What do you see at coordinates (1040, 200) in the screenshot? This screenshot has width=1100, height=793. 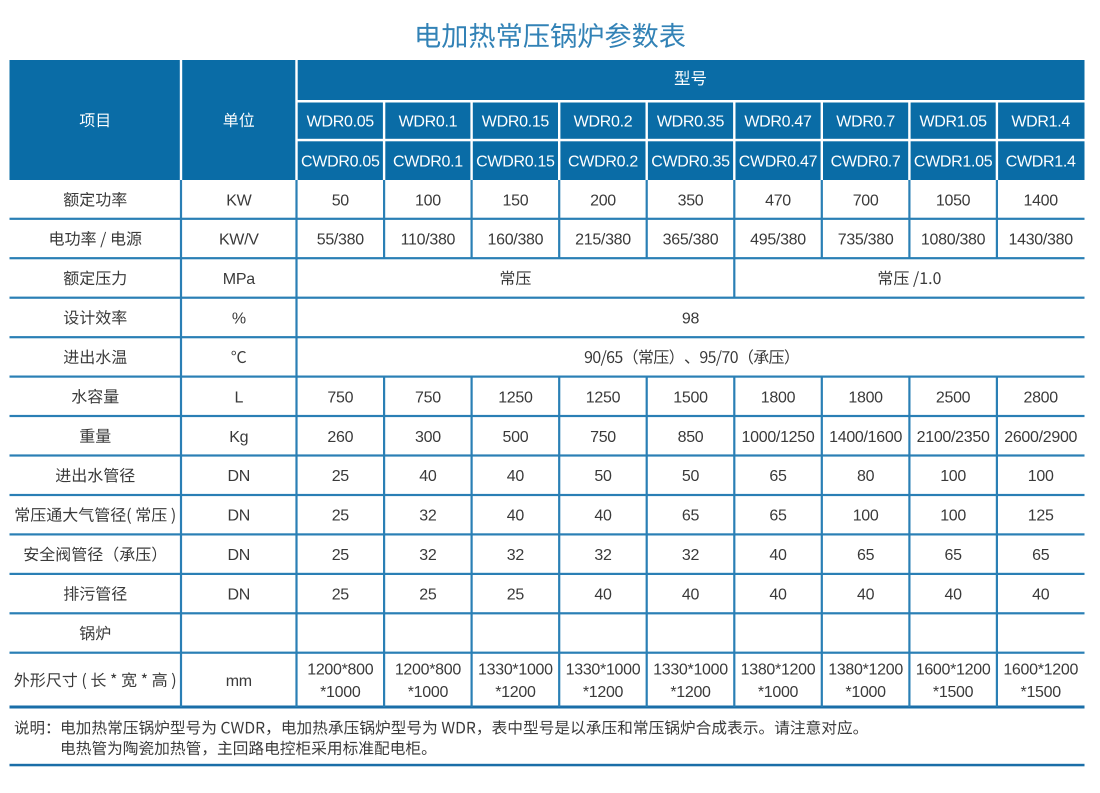 I see `svg-text: 1400` at bounding box center [1040, 200].